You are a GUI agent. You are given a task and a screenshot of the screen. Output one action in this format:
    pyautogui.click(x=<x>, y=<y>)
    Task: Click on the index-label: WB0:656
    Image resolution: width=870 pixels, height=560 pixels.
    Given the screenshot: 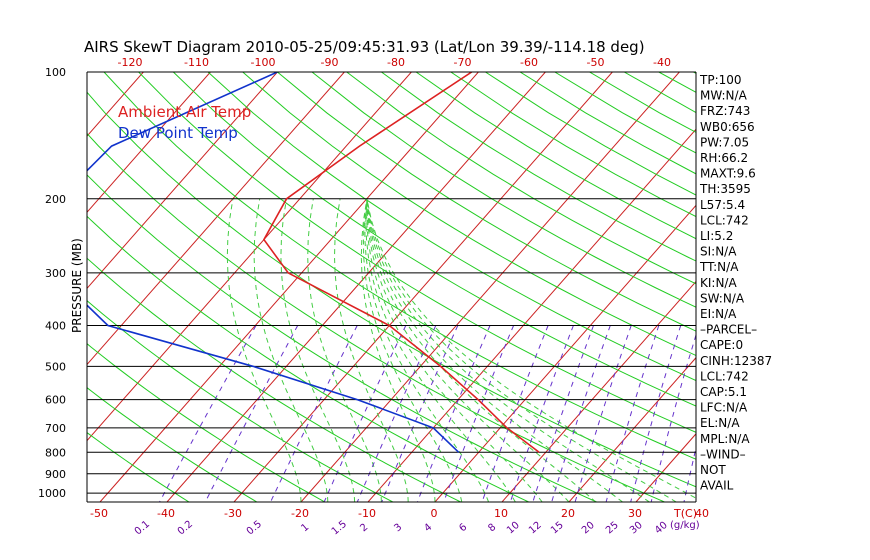 What is the action you would take?
    pyautogui.click(x=727, y=127)
    